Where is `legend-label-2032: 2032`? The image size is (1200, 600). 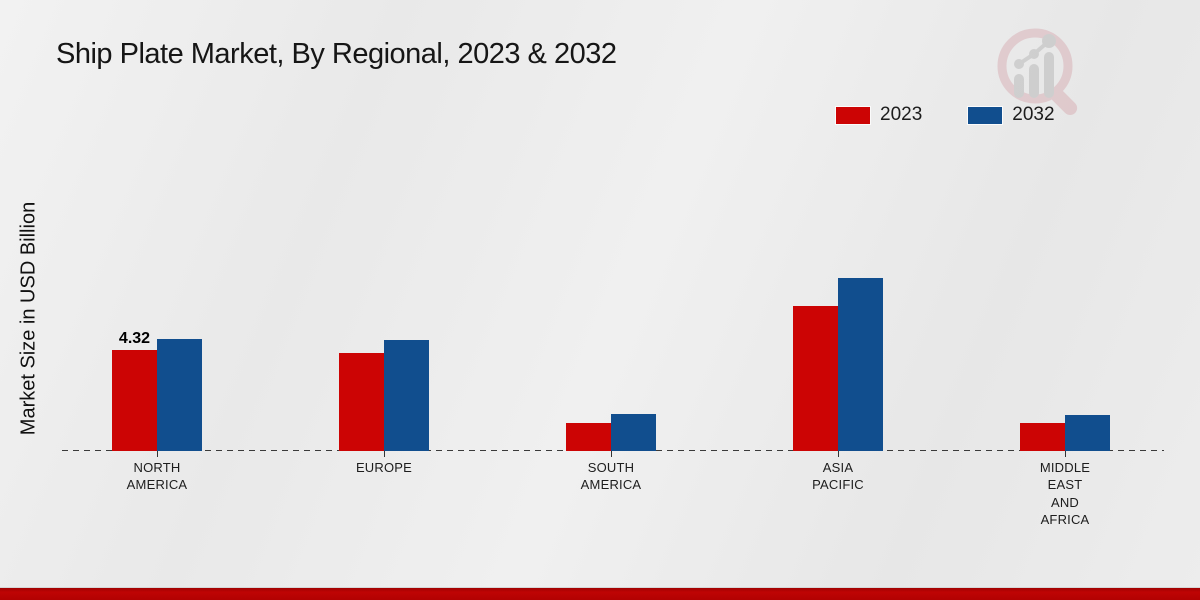 legend-label-2032: 2032 is located at coordinates (1033, 114).